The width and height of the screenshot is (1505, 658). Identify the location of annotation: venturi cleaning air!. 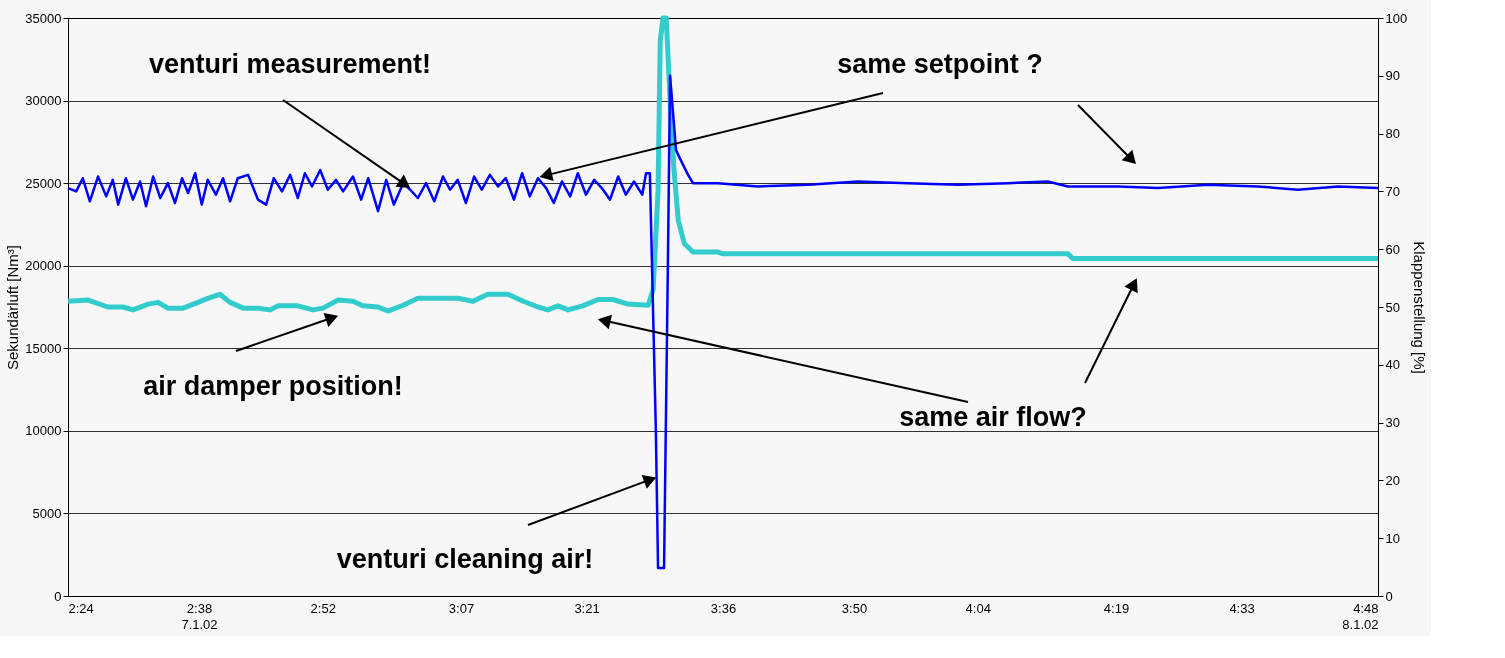
(465, 559).